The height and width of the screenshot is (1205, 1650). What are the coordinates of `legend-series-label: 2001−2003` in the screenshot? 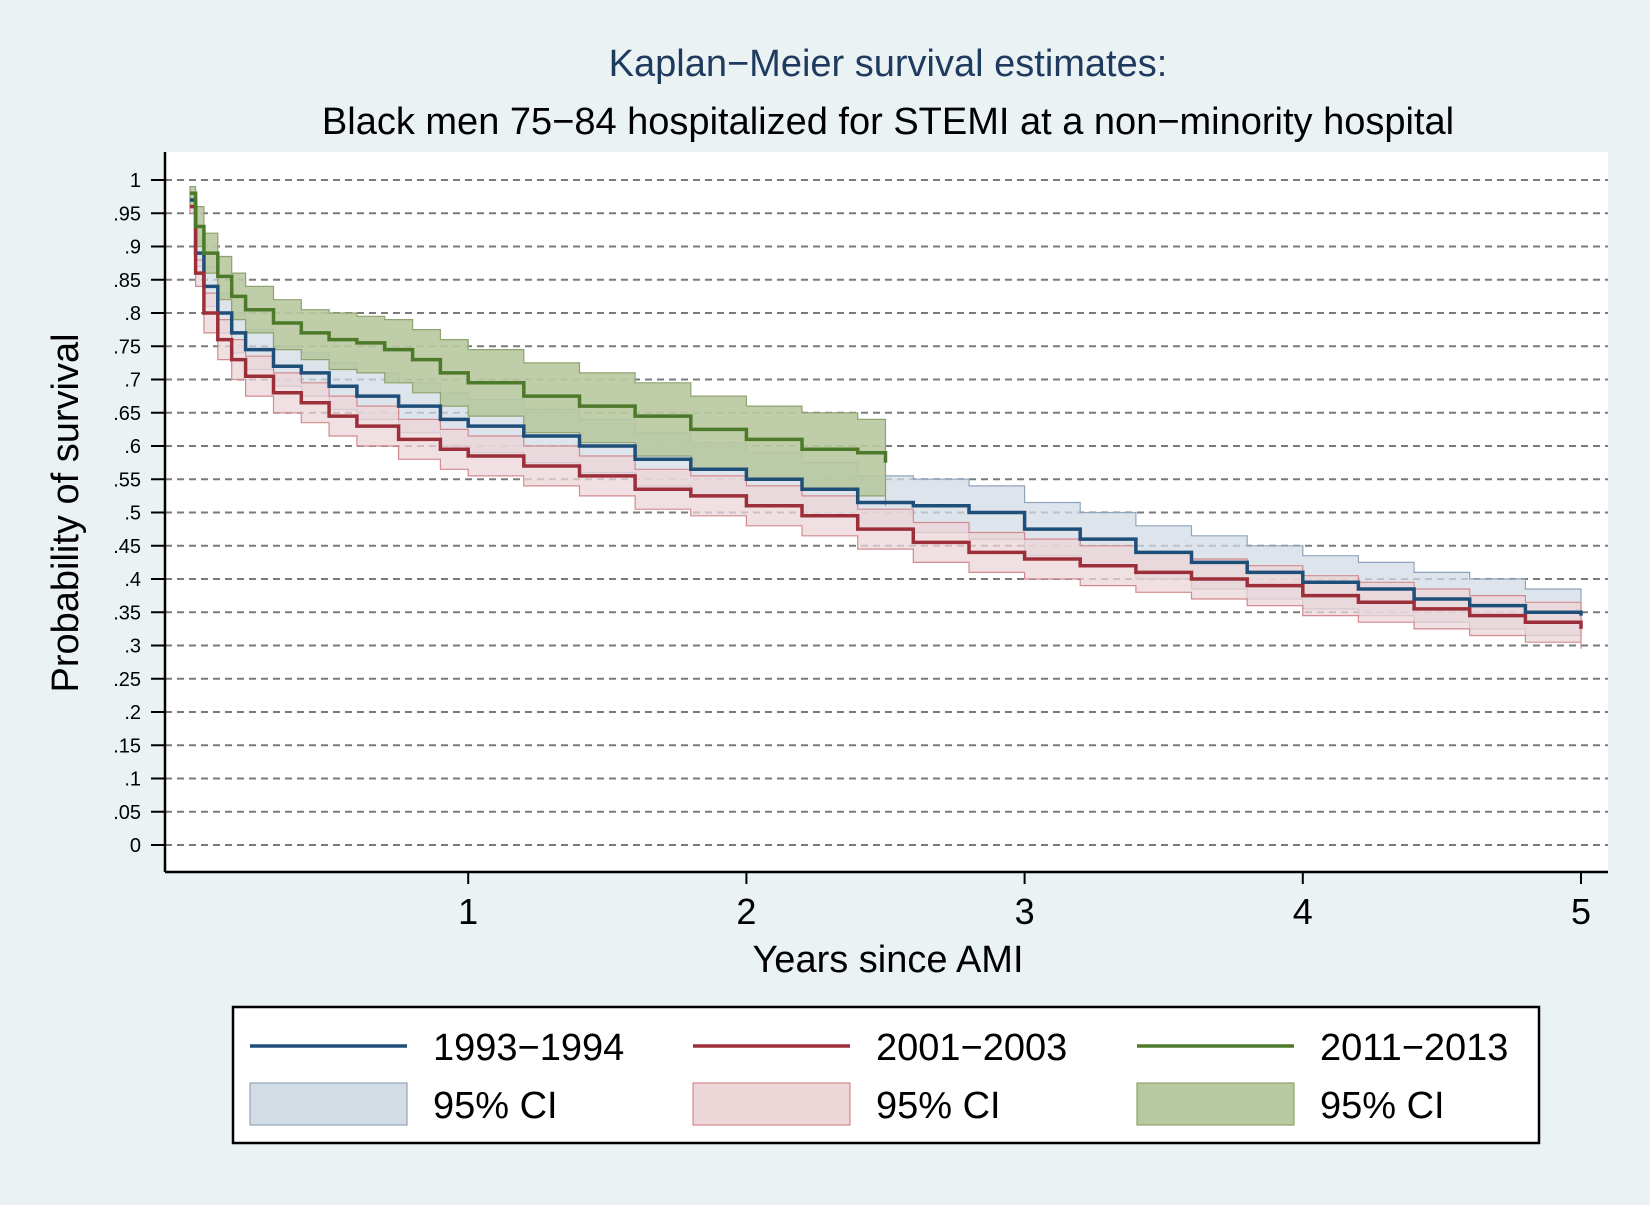 It's located at (971, 1048).